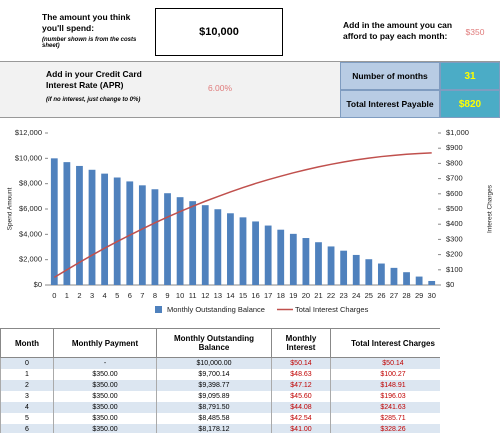 The width and height of the screenshot is (500, 433). I want to click on table-row: 3 $350.00 $9,095.89 $45.60 $196.03, so click(220, 396).